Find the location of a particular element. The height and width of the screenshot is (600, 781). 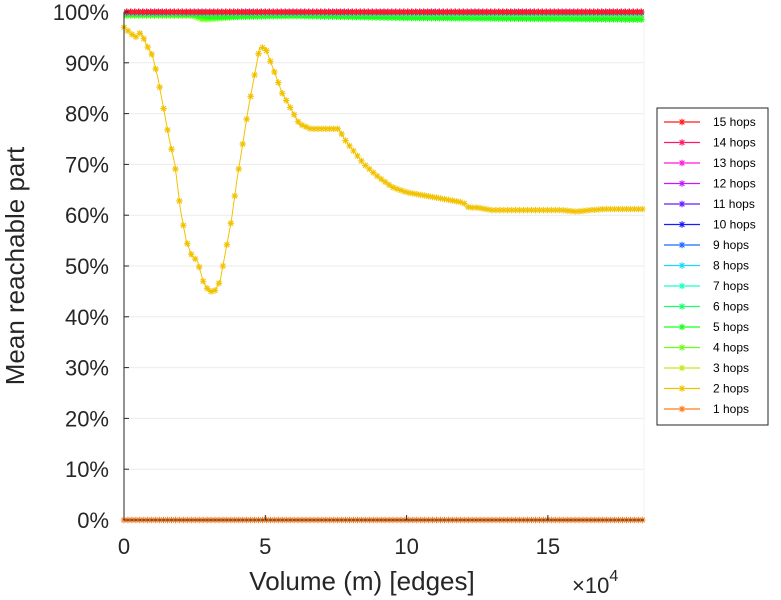

legend-item: 11 hops is located at coordinates (709, 204).